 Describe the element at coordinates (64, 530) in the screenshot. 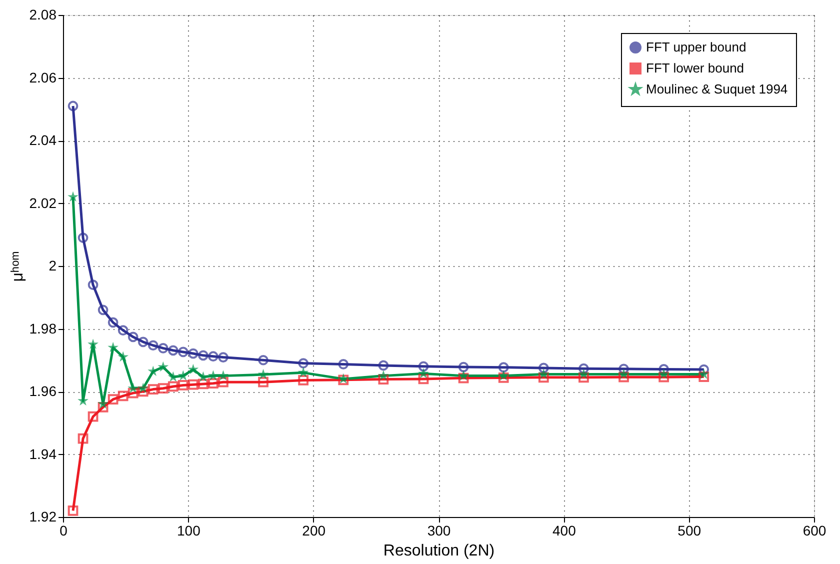

I see `x-tick-label: 0` at that location.